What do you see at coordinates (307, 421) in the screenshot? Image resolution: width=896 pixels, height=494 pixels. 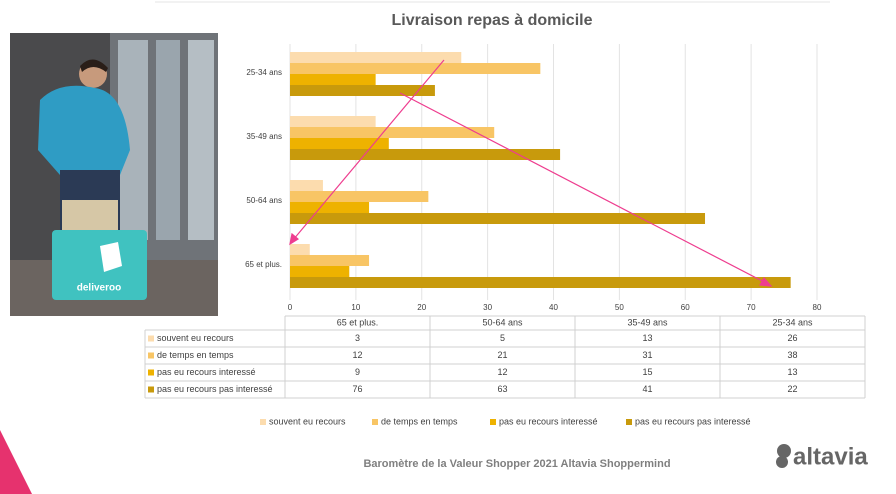 I see `legend-label: souvent eu recours` at bounding box center [307, 421].